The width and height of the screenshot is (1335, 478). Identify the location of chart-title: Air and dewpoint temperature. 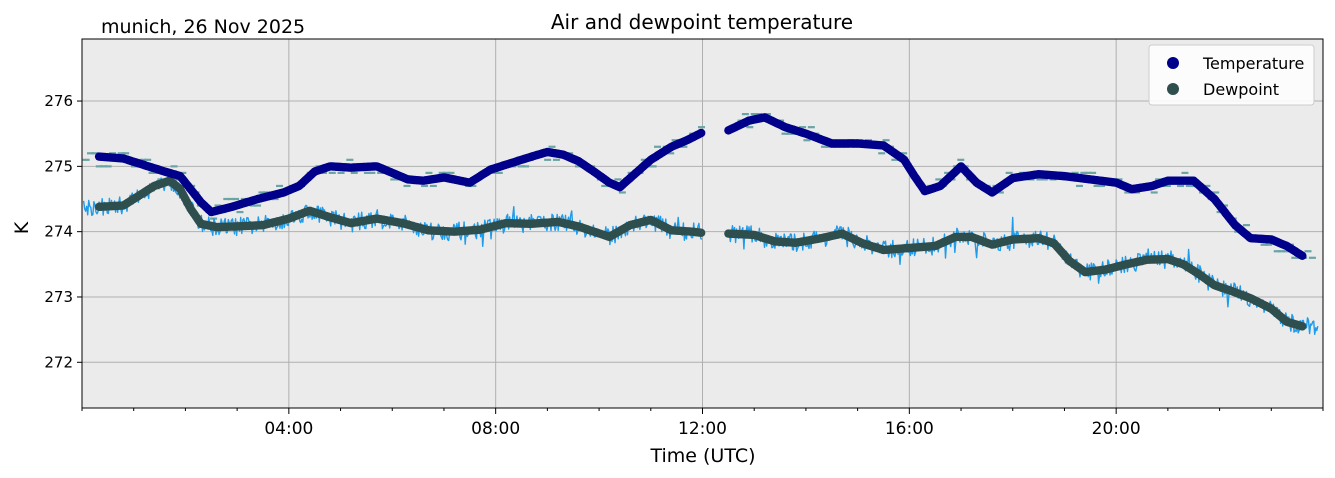
(702, 22).